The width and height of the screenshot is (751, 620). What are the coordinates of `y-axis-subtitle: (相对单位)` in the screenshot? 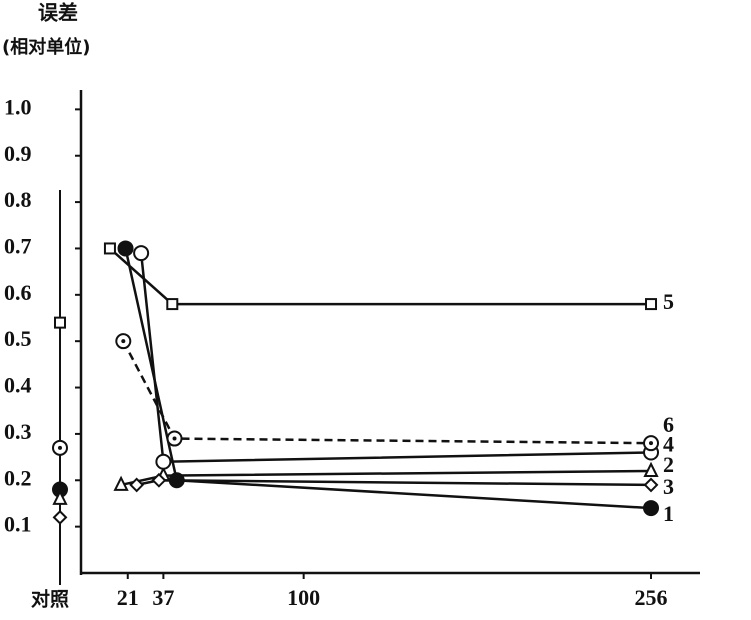 It's located at (46, 47).